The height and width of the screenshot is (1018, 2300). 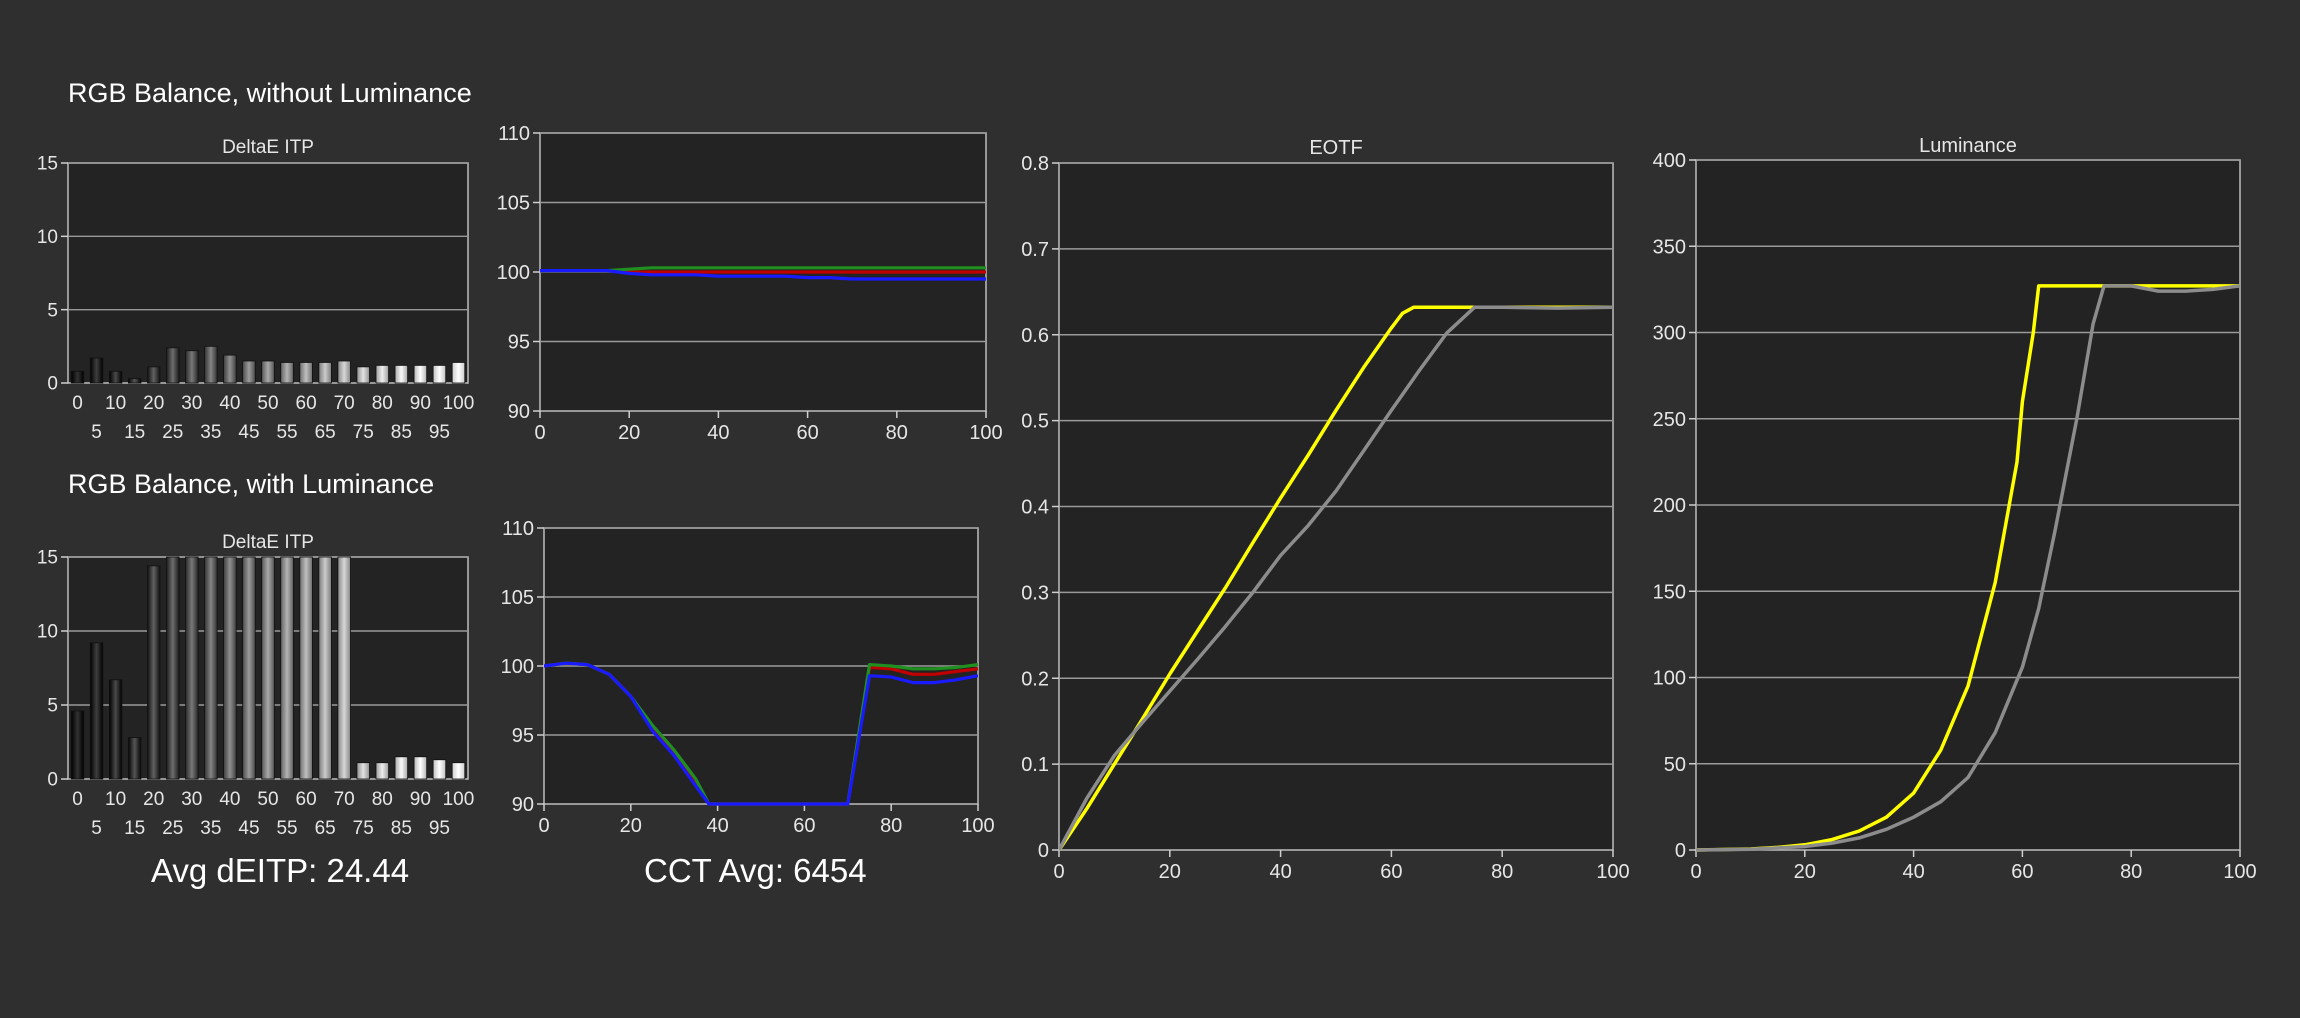 What do you see at coordinates (1035, 336) in the screenshot?
I see `y-tick-label: 0.6` at bounding box center [1035, 336].